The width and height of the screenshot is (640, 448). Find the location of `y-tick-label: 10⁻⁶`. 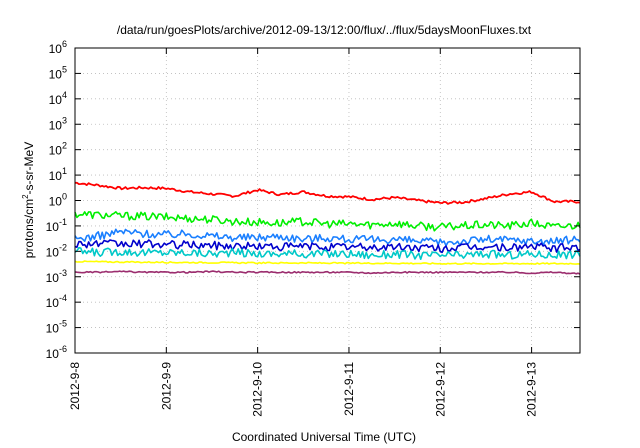

y-tick-label: 10⁻⁶ is located at coordinates (56, 352).